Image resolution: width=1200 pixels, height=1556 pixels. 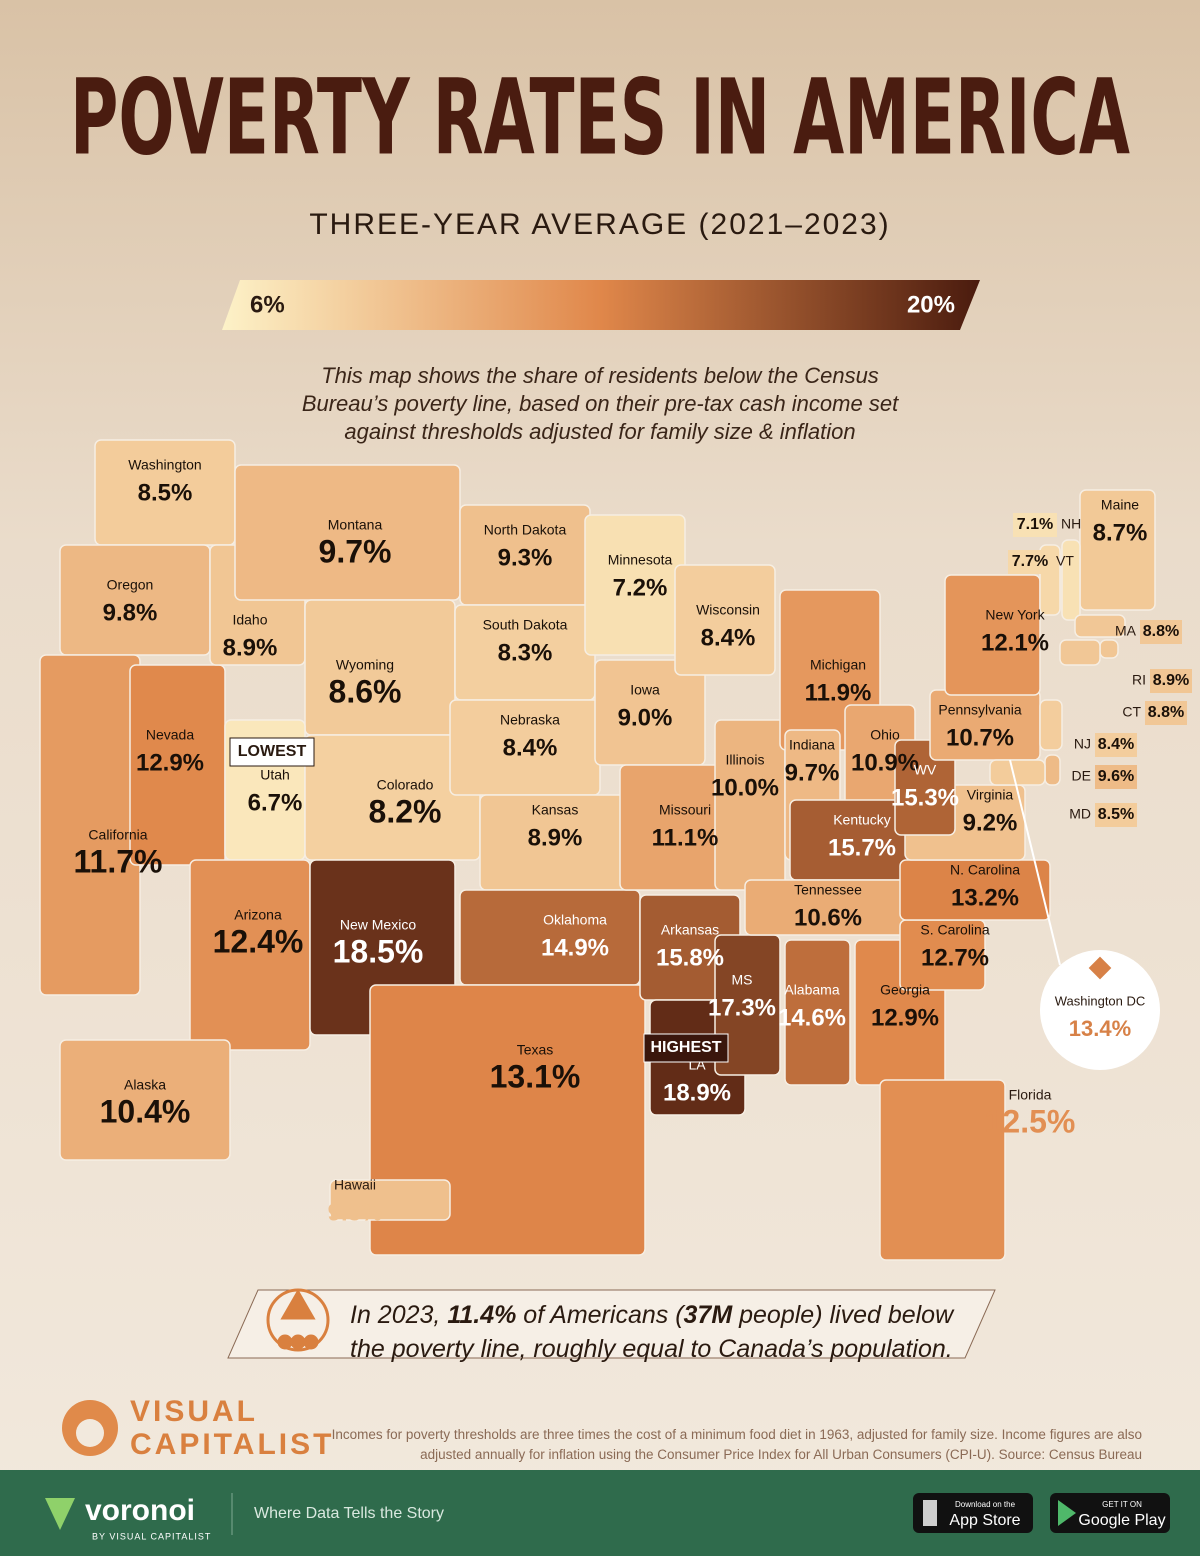 I want to click on state-value: 13.4%, so click(x=1100, y=1028).